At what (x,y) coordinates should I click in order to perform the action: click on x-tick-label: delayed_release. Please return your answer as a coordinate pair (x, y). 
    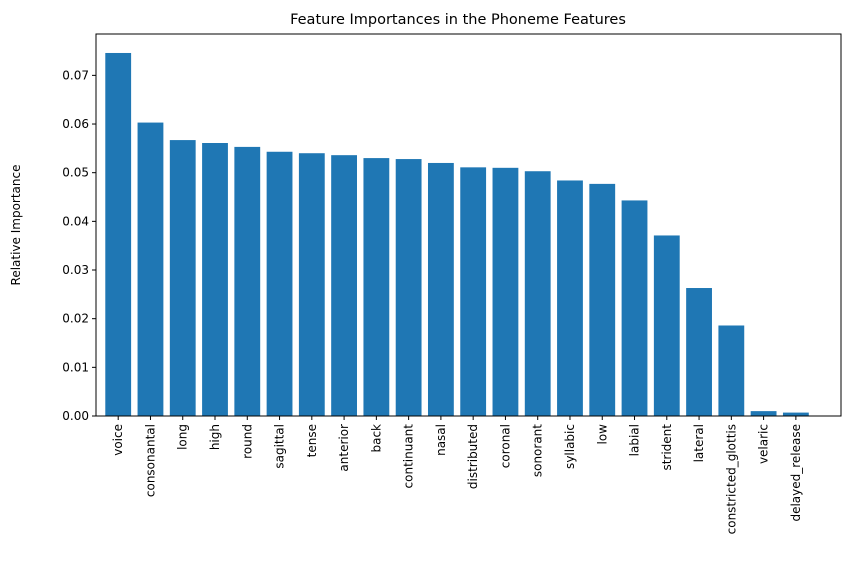
    Looking at the image, I should click on (796, 473).